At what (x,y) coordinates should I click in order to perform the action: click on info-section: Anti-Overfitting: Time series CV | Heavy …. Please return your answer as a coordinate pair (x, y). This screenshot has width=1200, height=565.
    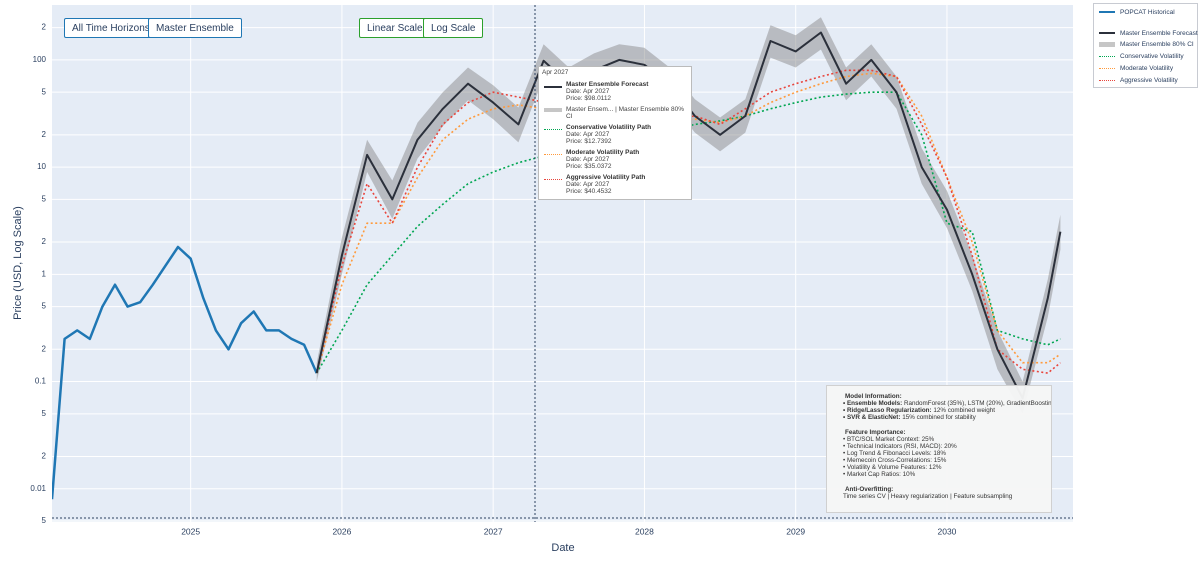
    Looking at the image, I should click on (945, 493).